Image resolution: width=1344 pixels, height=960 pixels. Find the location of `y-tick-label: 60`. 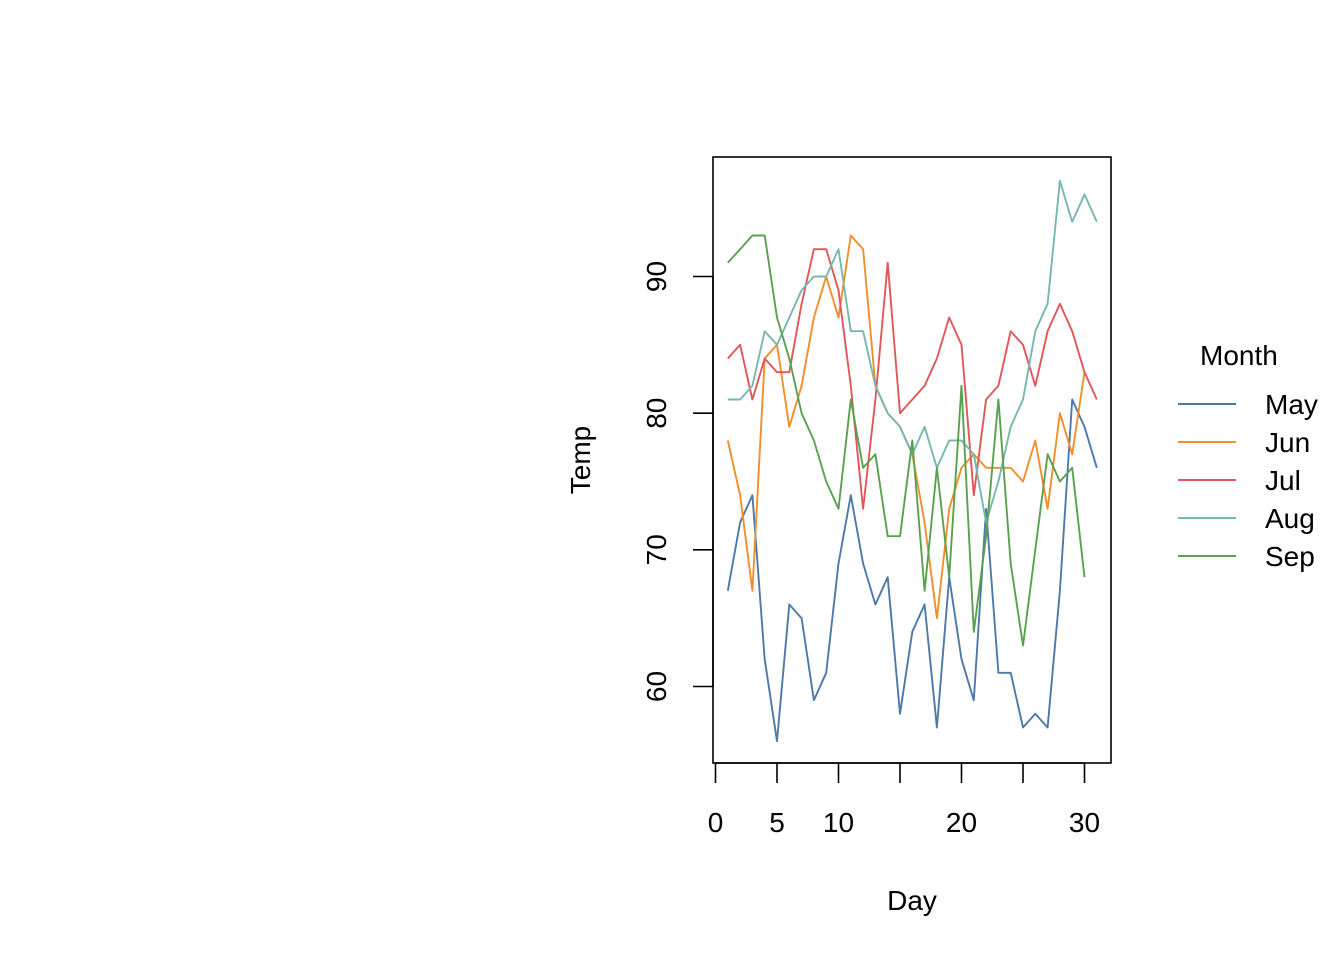

y-tick-label: 60 is located at coordinates (656, 686).